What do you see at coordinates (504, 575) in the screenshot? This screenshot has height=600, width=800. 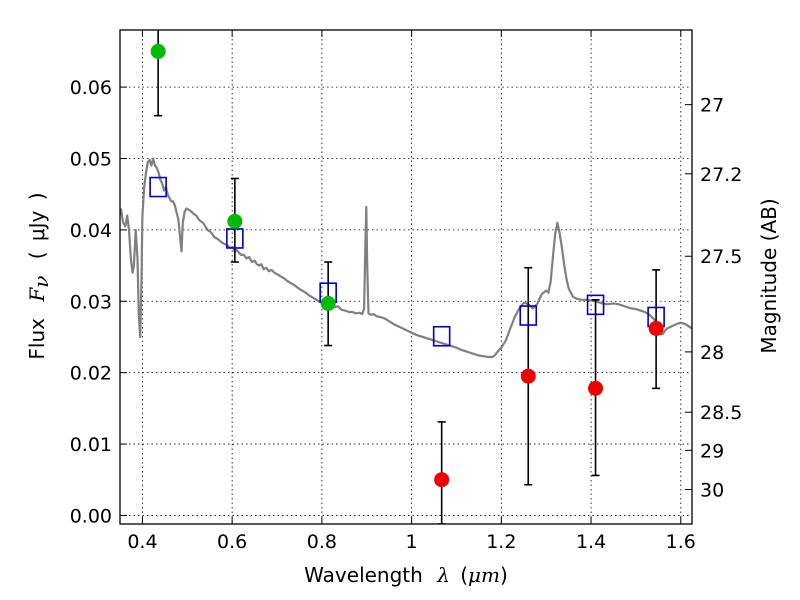 I see `x-axis-label-close: )` at bounding box center [504, 575].